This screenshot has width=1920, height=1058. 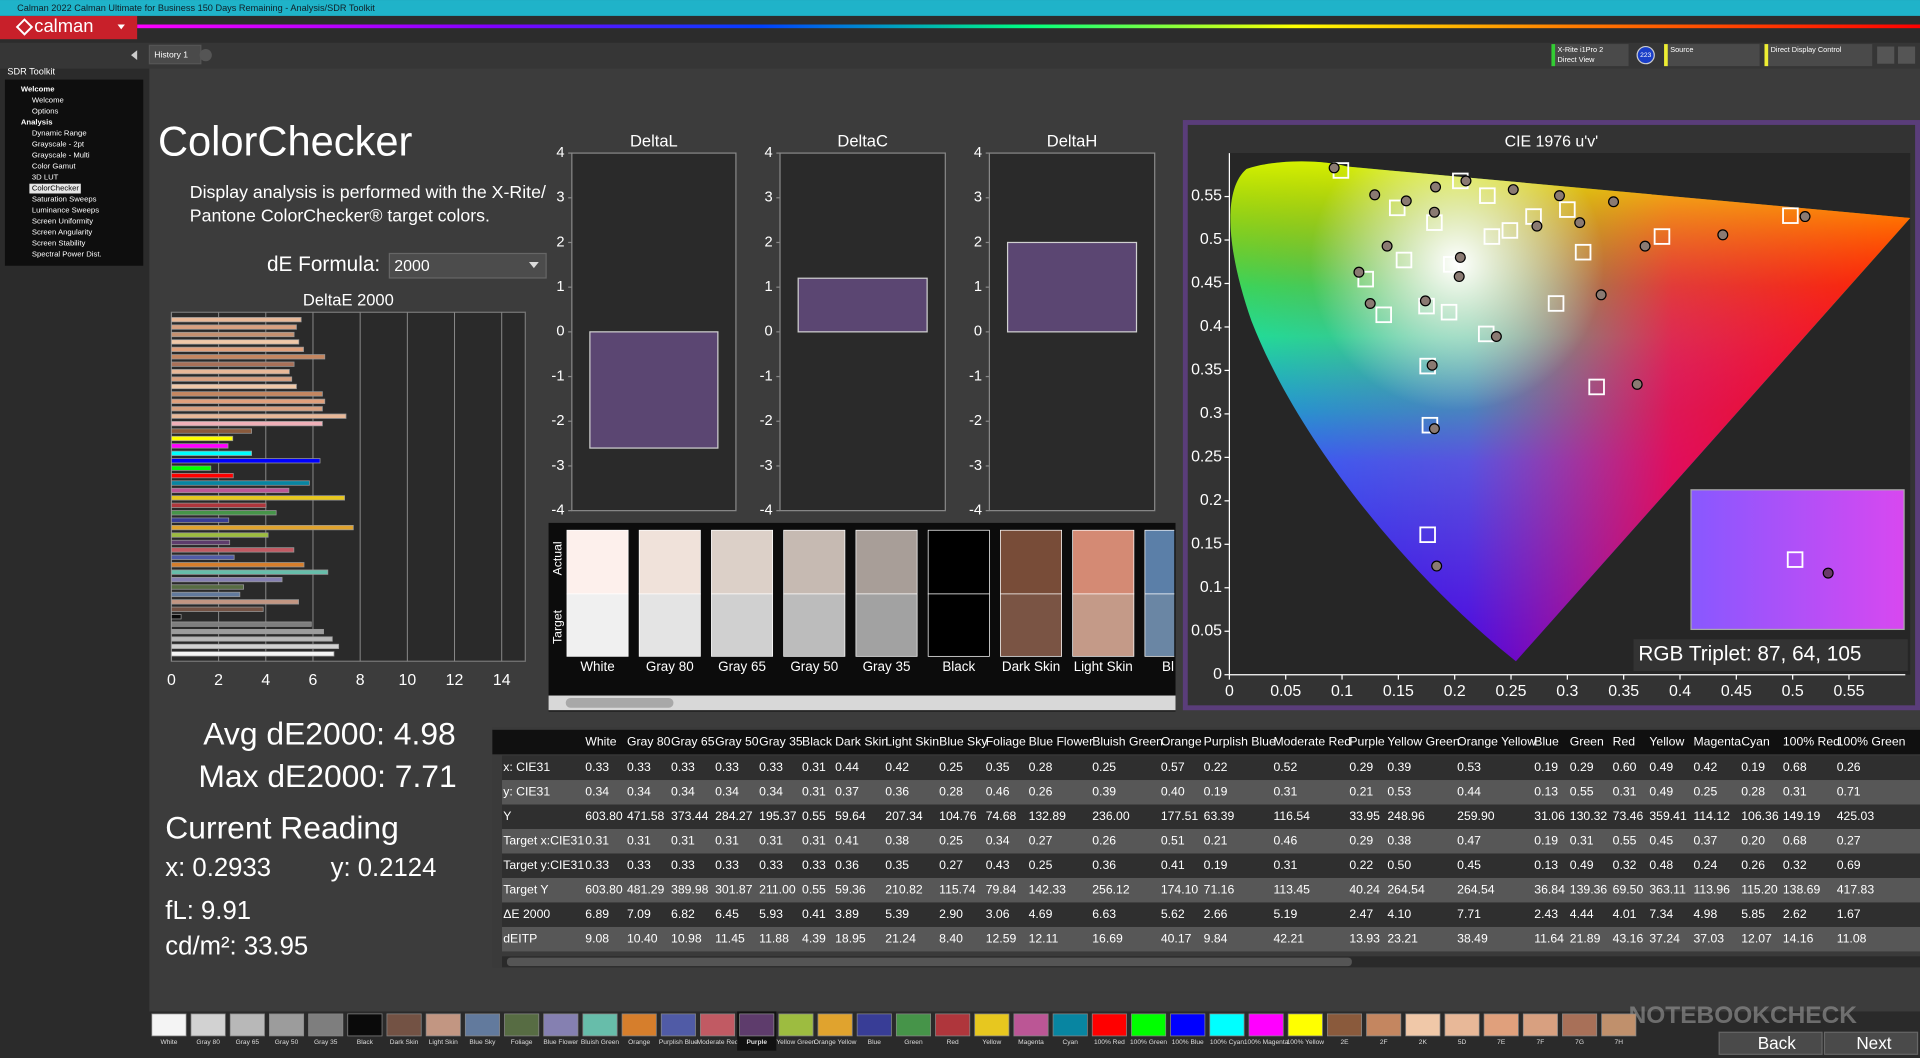 I want to click on inset-measured, so click(x=1828, y=573).